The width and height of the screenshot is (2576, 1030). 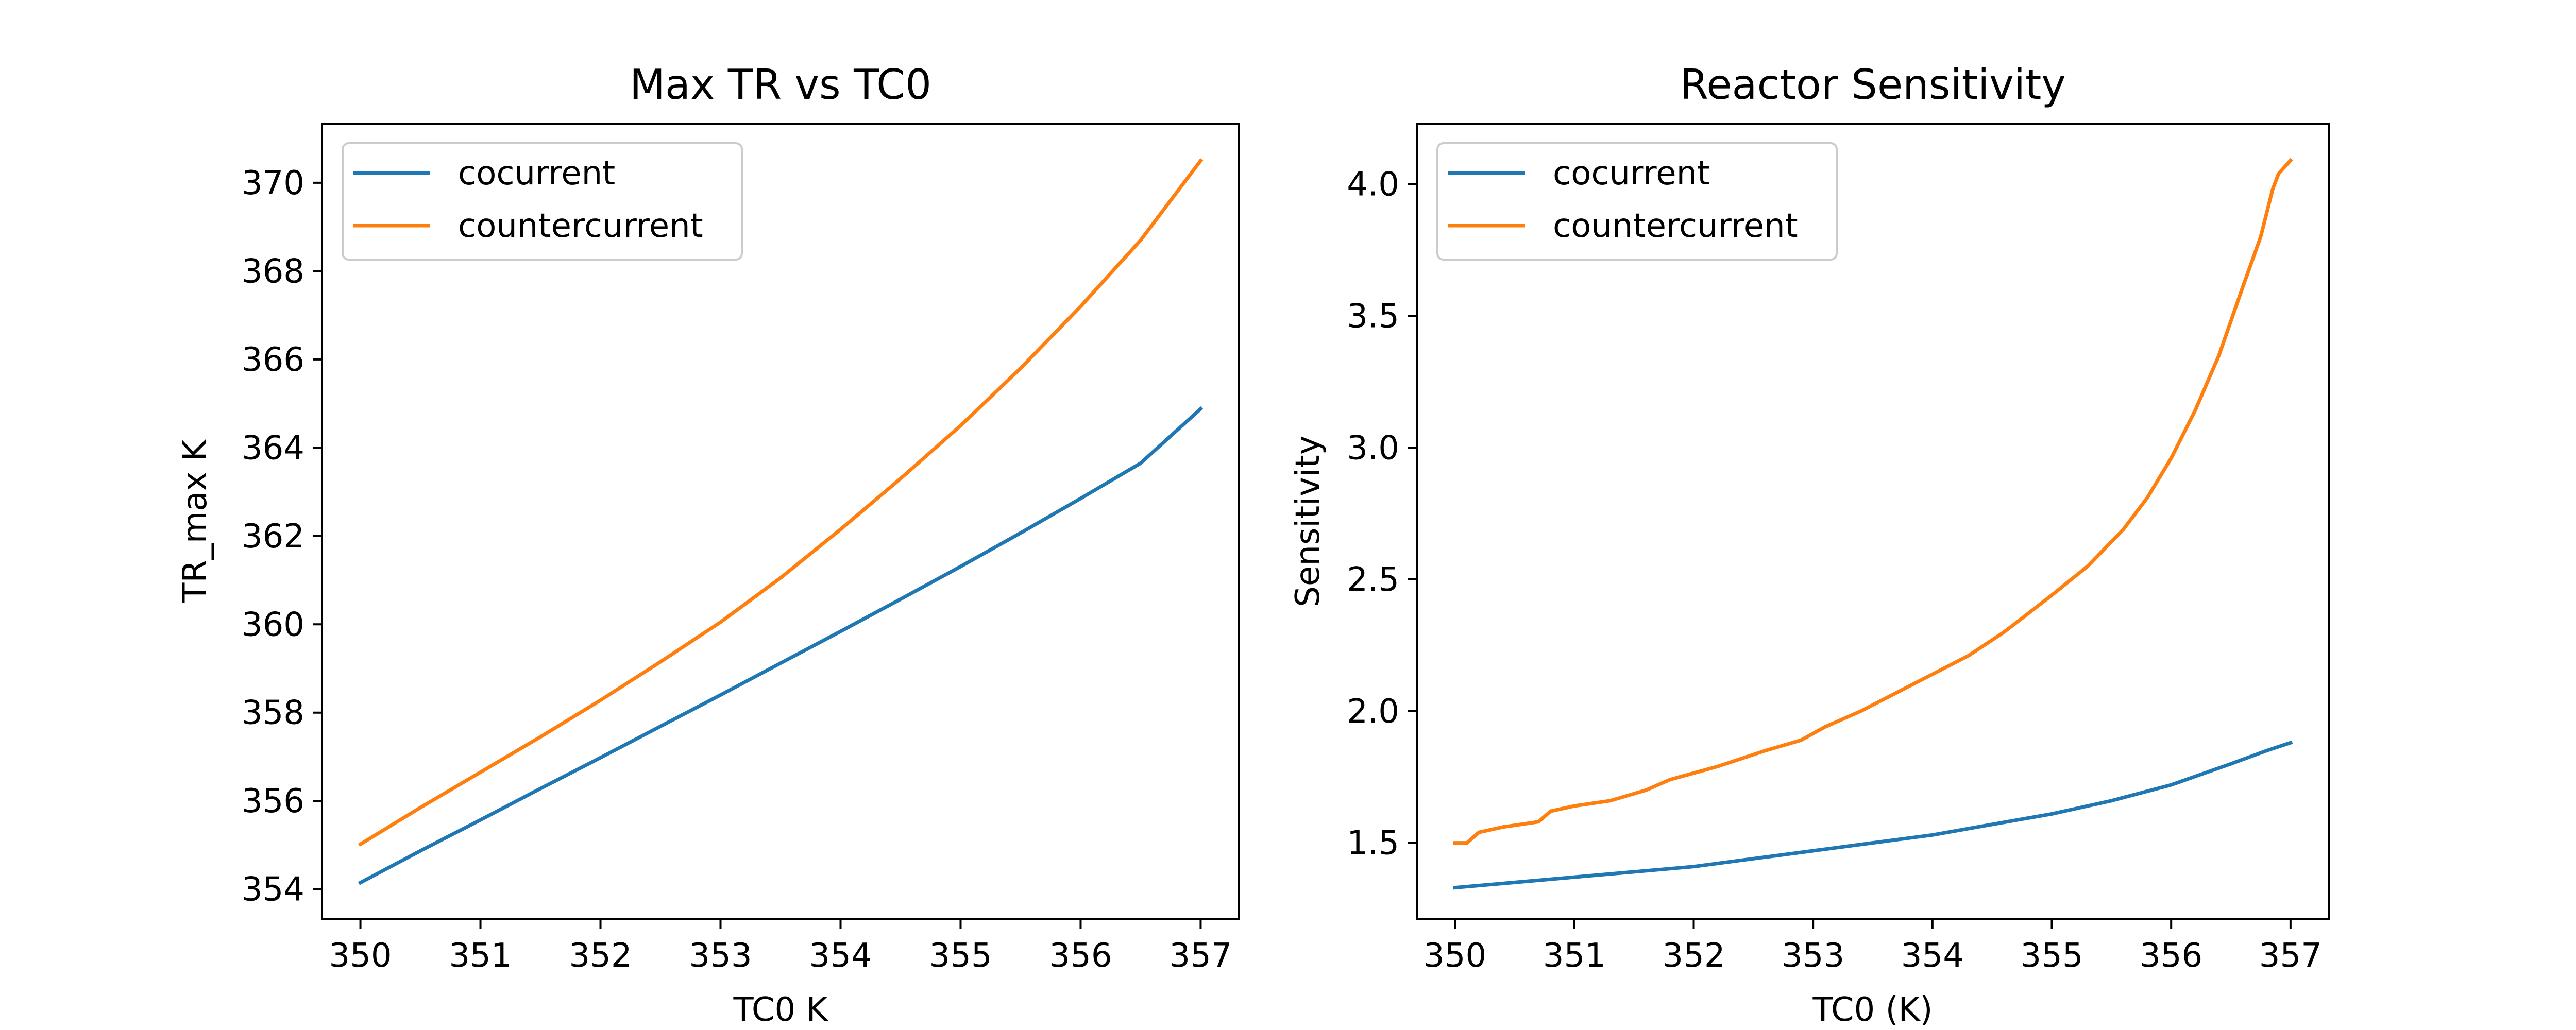 I want to click on y-tick-label: 364, so click(x=273, y=448).